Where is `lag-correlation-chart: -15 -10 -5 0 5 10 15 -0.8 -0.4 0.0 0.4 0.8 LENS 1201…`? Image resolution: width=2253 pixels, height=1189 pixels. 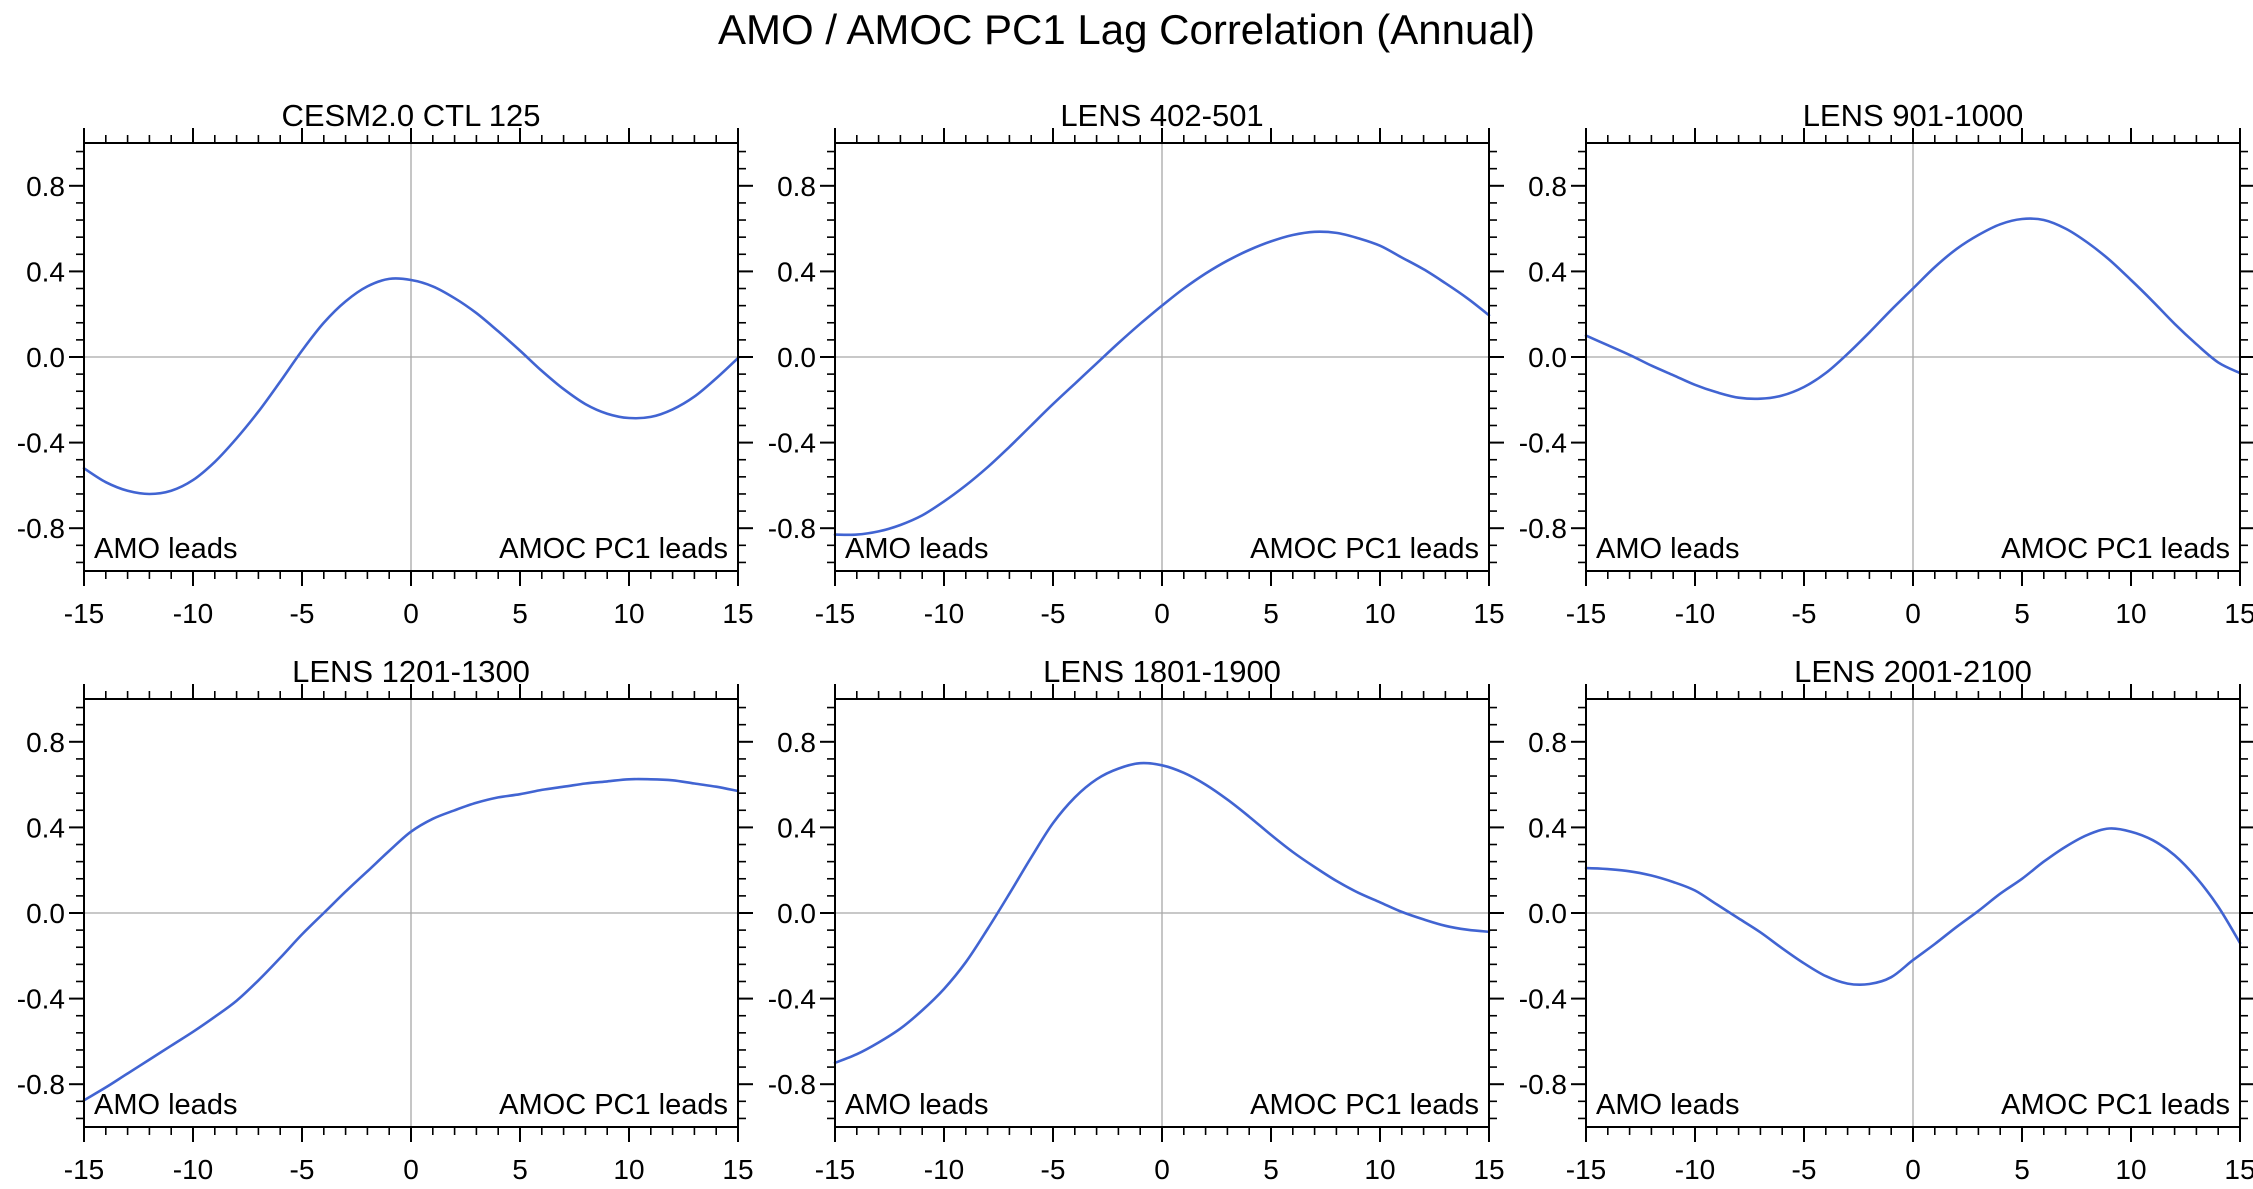 lag-correlation-chart: -15 -10 -5 0 5 10 15 -0.8 -0.4 0.0 0.4 0.8 LENS 1201… is located at coordinates (385, 919).